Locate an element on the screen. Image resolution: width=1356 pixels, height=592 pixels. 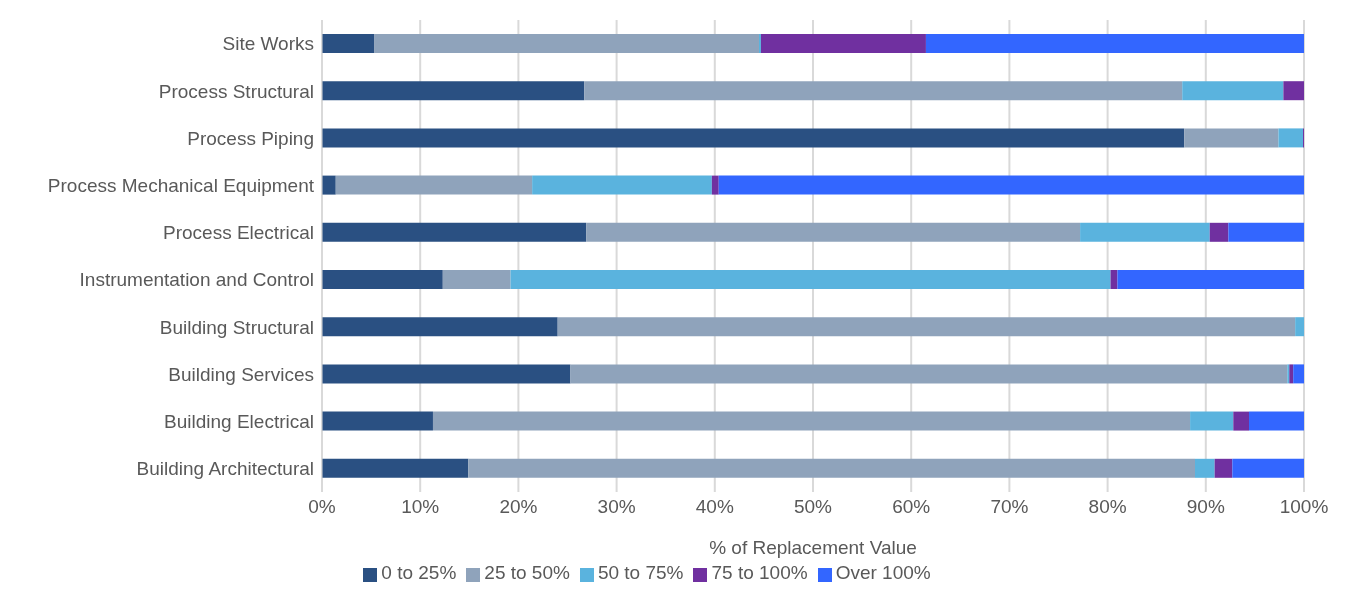
y-tick-label: Process Piping is located at coordinates (250, 138).